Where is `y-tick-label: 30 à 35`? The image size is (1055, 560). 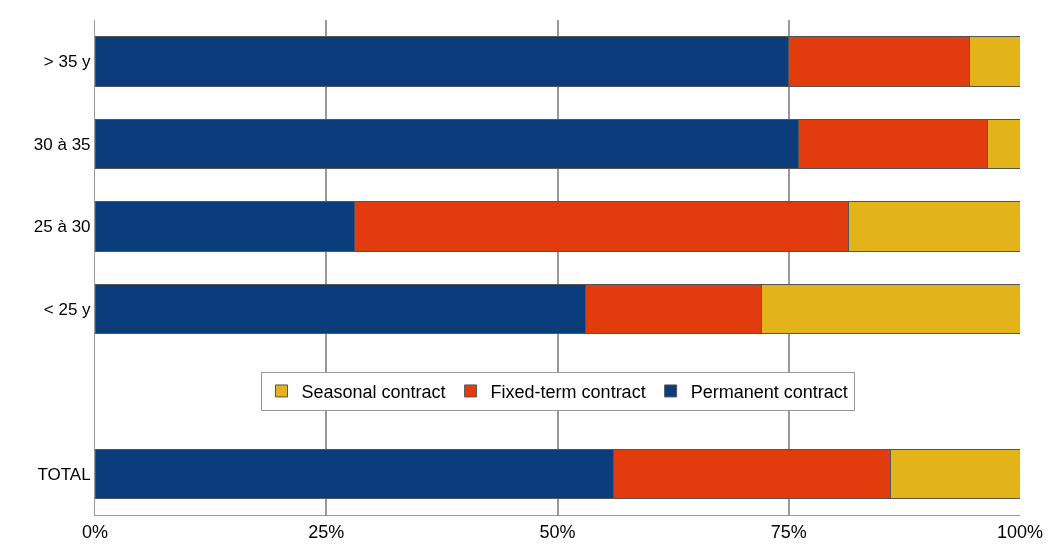
y-tick-label: 30 à 35 is located at coordinates (62, 144).